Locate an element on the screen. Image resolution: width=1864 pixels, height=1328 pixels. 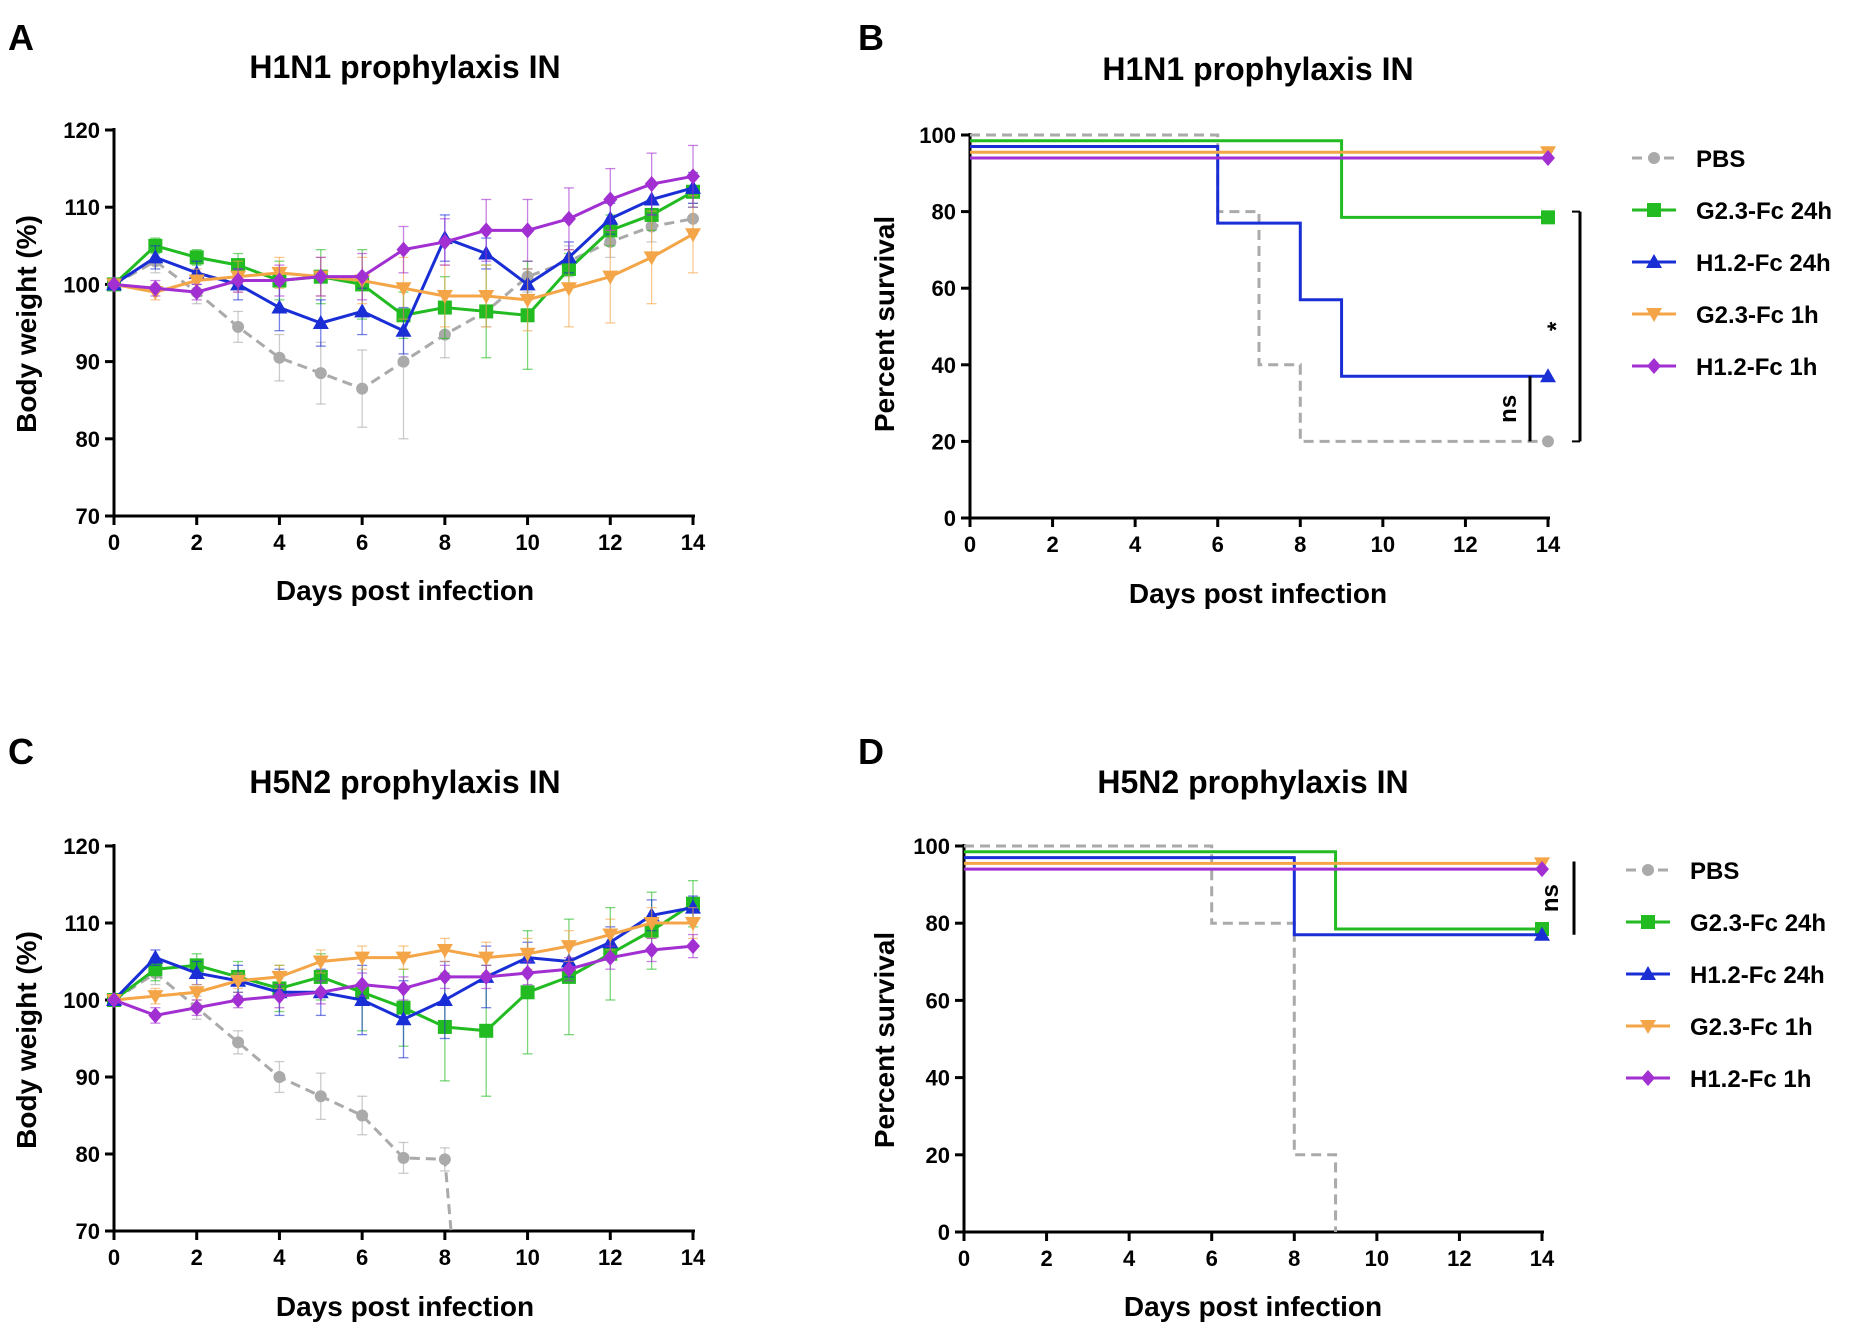
panel-c-series-h1-2-fc-1h is located at coordinates (403, 978).